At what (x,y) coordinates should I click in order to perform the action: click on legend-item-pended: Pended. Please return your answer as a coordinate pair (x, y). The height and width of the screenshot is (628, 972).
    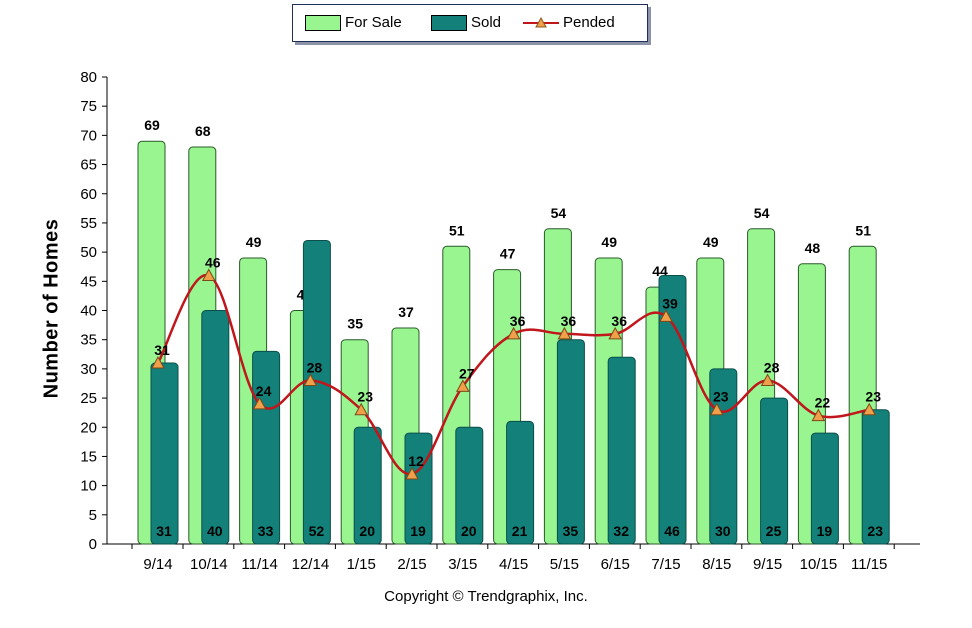
    Looking at the image, I should click on (569, 22).